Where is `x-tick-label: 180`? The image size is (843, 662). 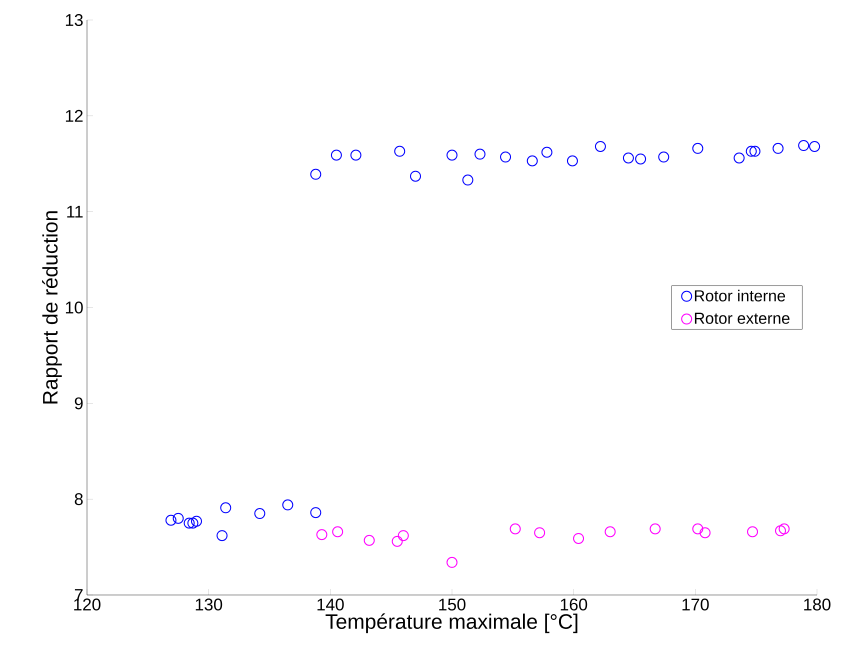 x-tick-label: 180 is located at coordinates (817, 604).